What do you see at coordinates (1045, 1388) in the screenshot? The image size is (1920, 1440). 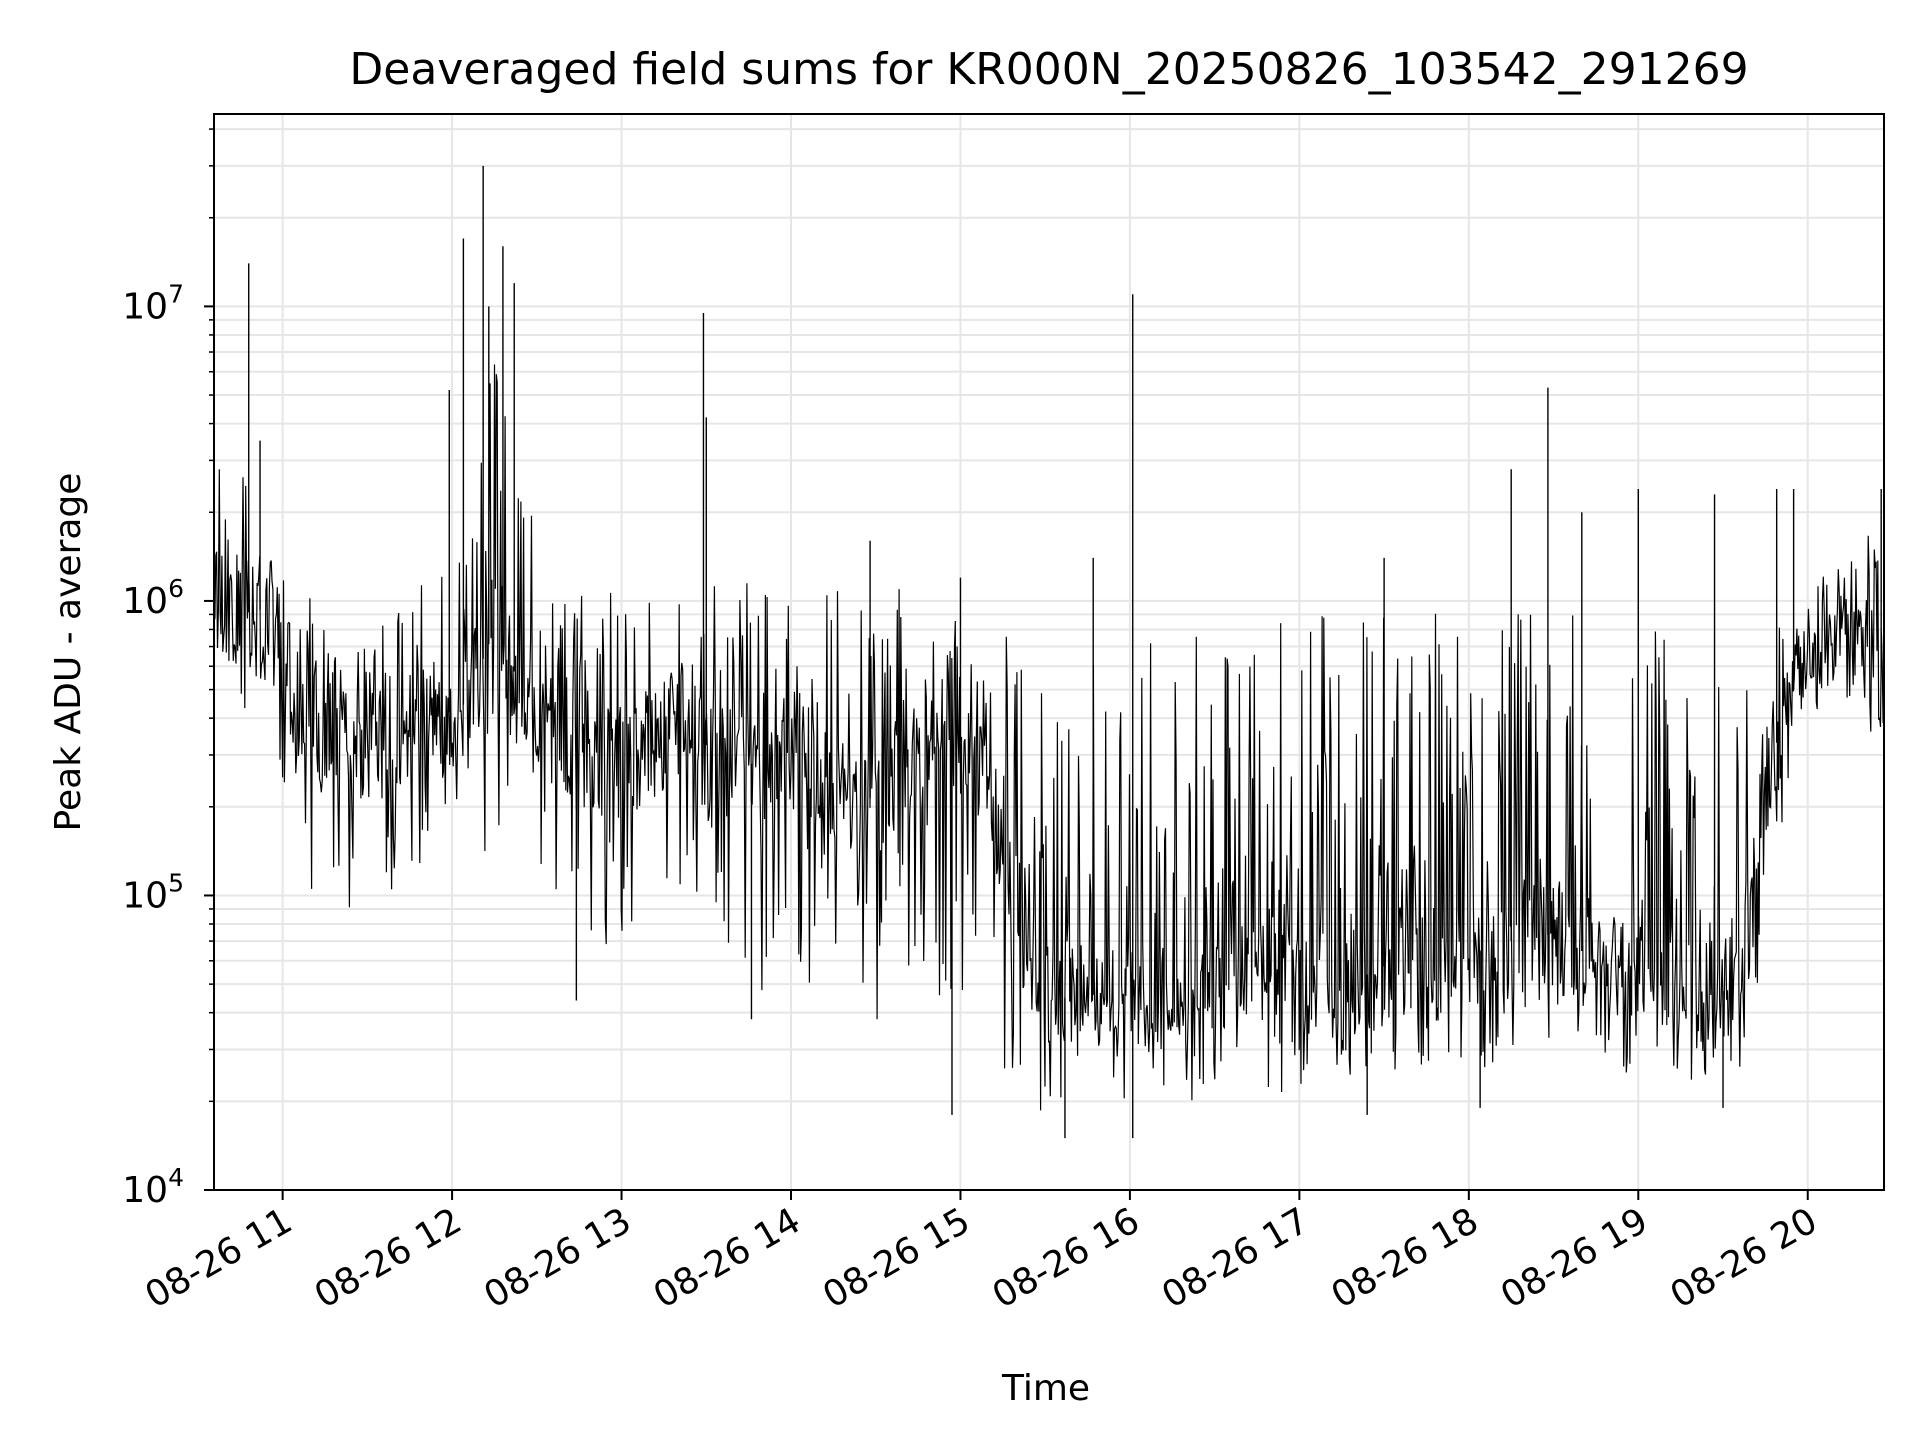 I see `x-axis-label: Time` at bounding box center [1045, 1388].